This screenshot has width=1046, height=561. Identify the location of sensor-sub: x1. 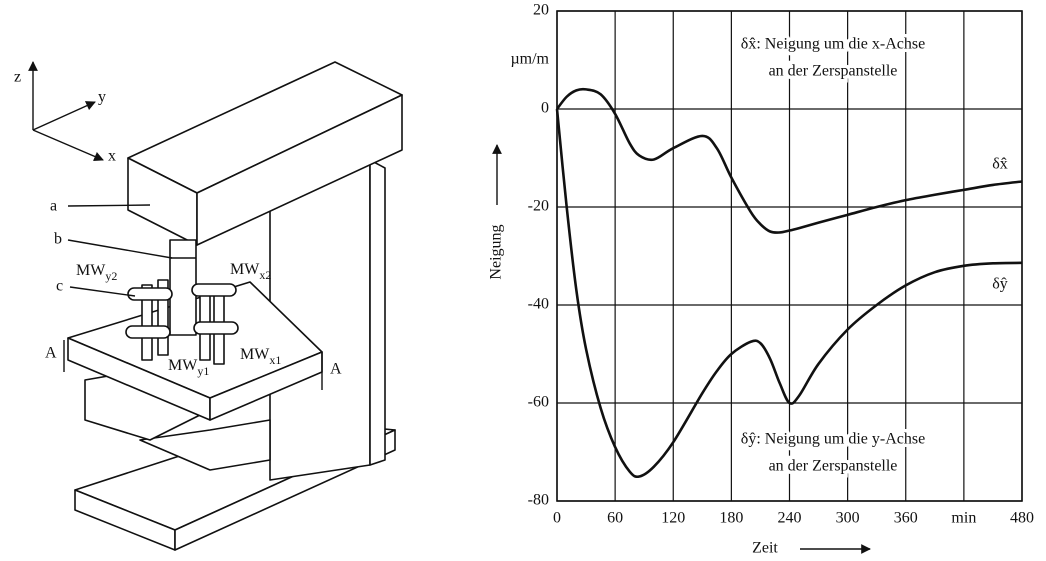
(275, 360).